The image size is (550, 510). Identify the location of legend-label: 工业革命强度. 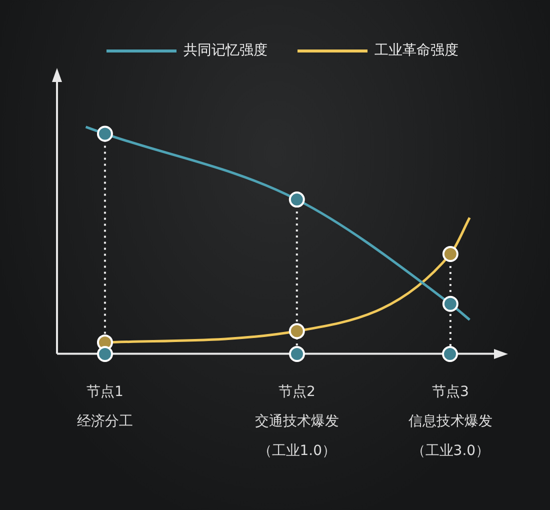
(416, 50).